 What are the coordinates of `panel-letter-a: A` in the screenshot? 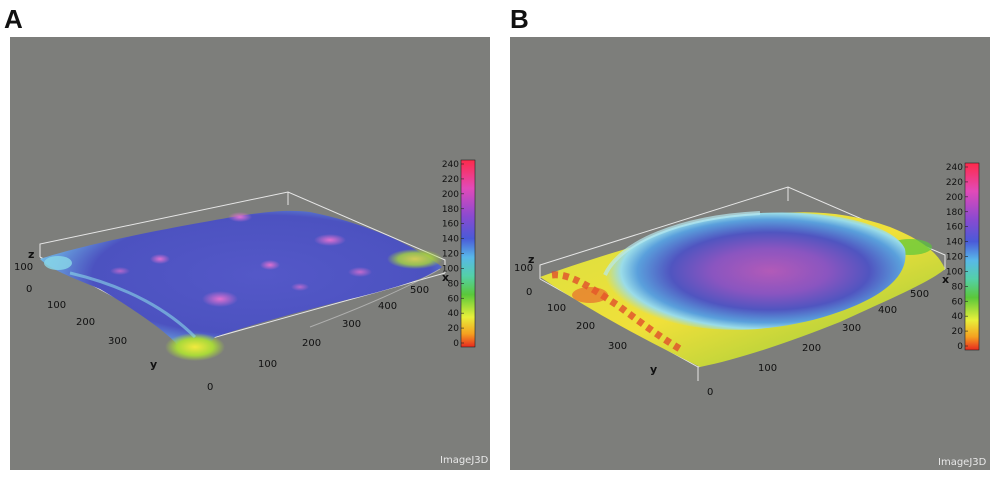 It's located at (13, 19).